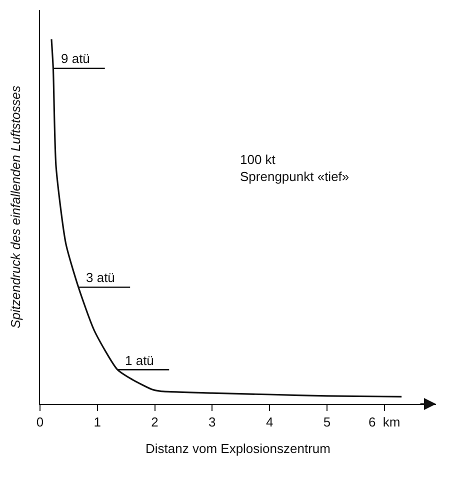 The image size is (451, 484). Describe the element at coordinates (98, 422) in the screenshot. I see `x-tick-label: 1` at that location.